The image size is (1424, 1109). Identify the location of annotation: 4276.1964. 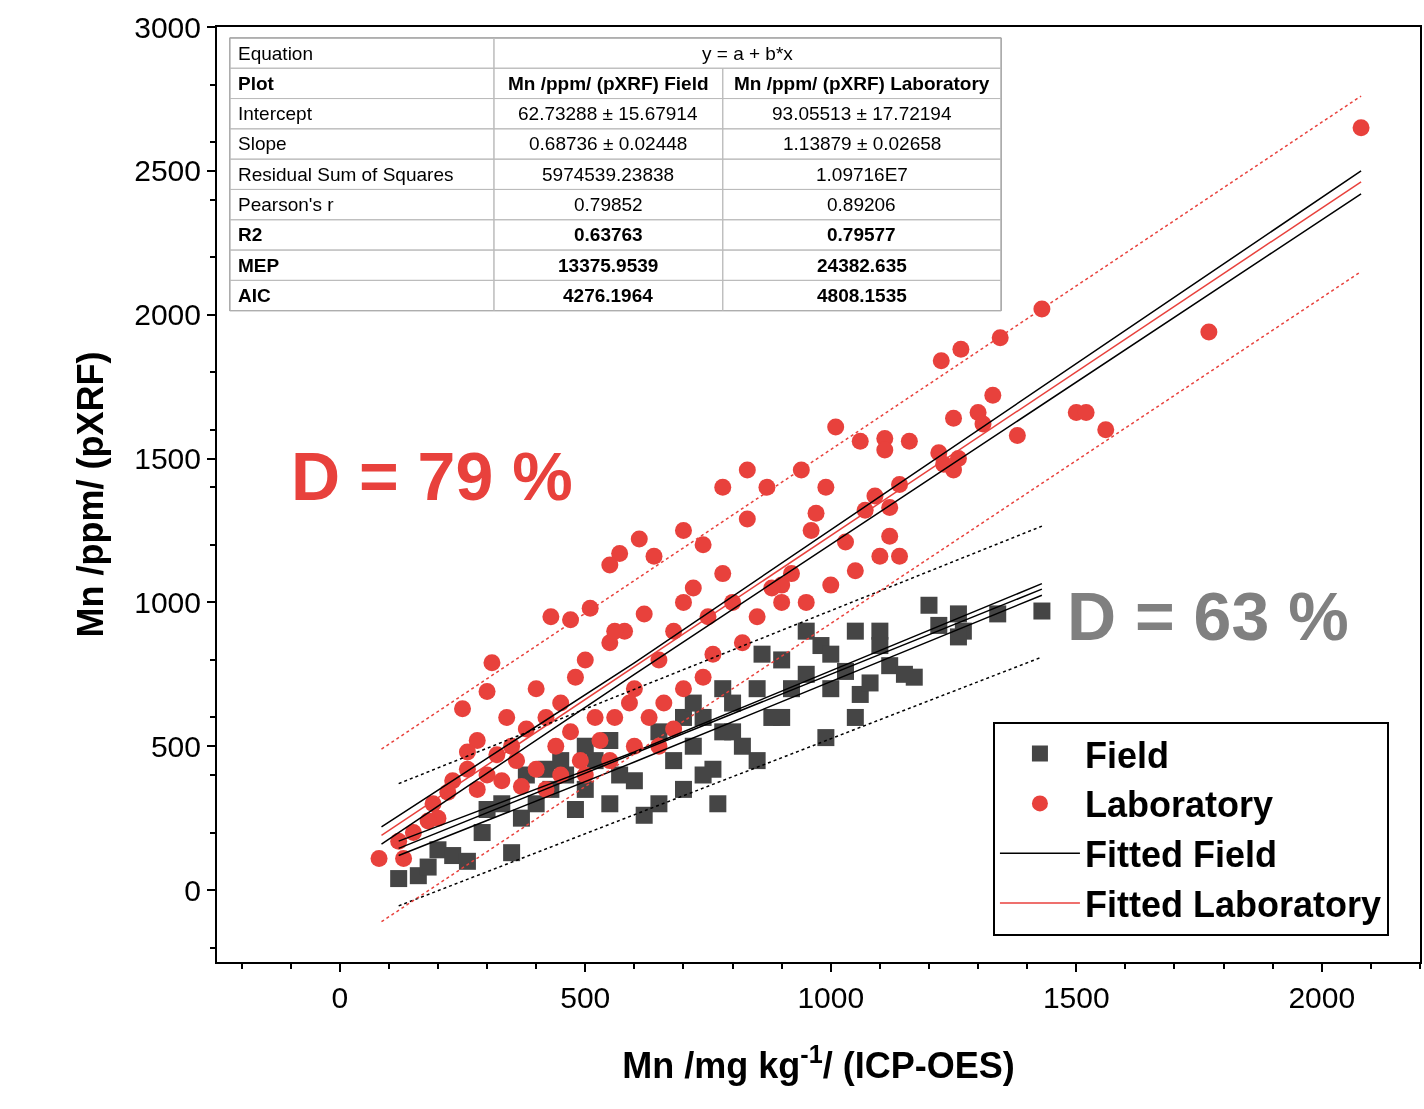
(608, 295).